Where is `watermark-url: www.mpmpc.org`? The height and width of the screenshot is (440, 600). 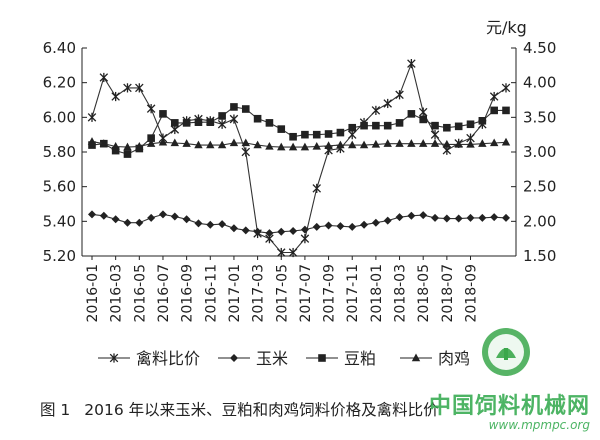 watermark-url: www.mpmpc.org is located at coordinates (539, 425).